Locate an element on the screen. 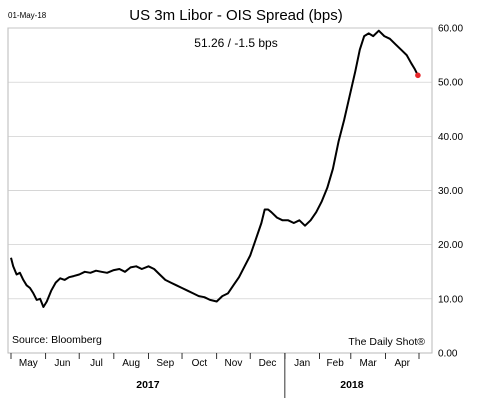 The image size is (480, 401). chart-subtitle: 51.26 / -1.5 bps is located at coordinates (235, 43).